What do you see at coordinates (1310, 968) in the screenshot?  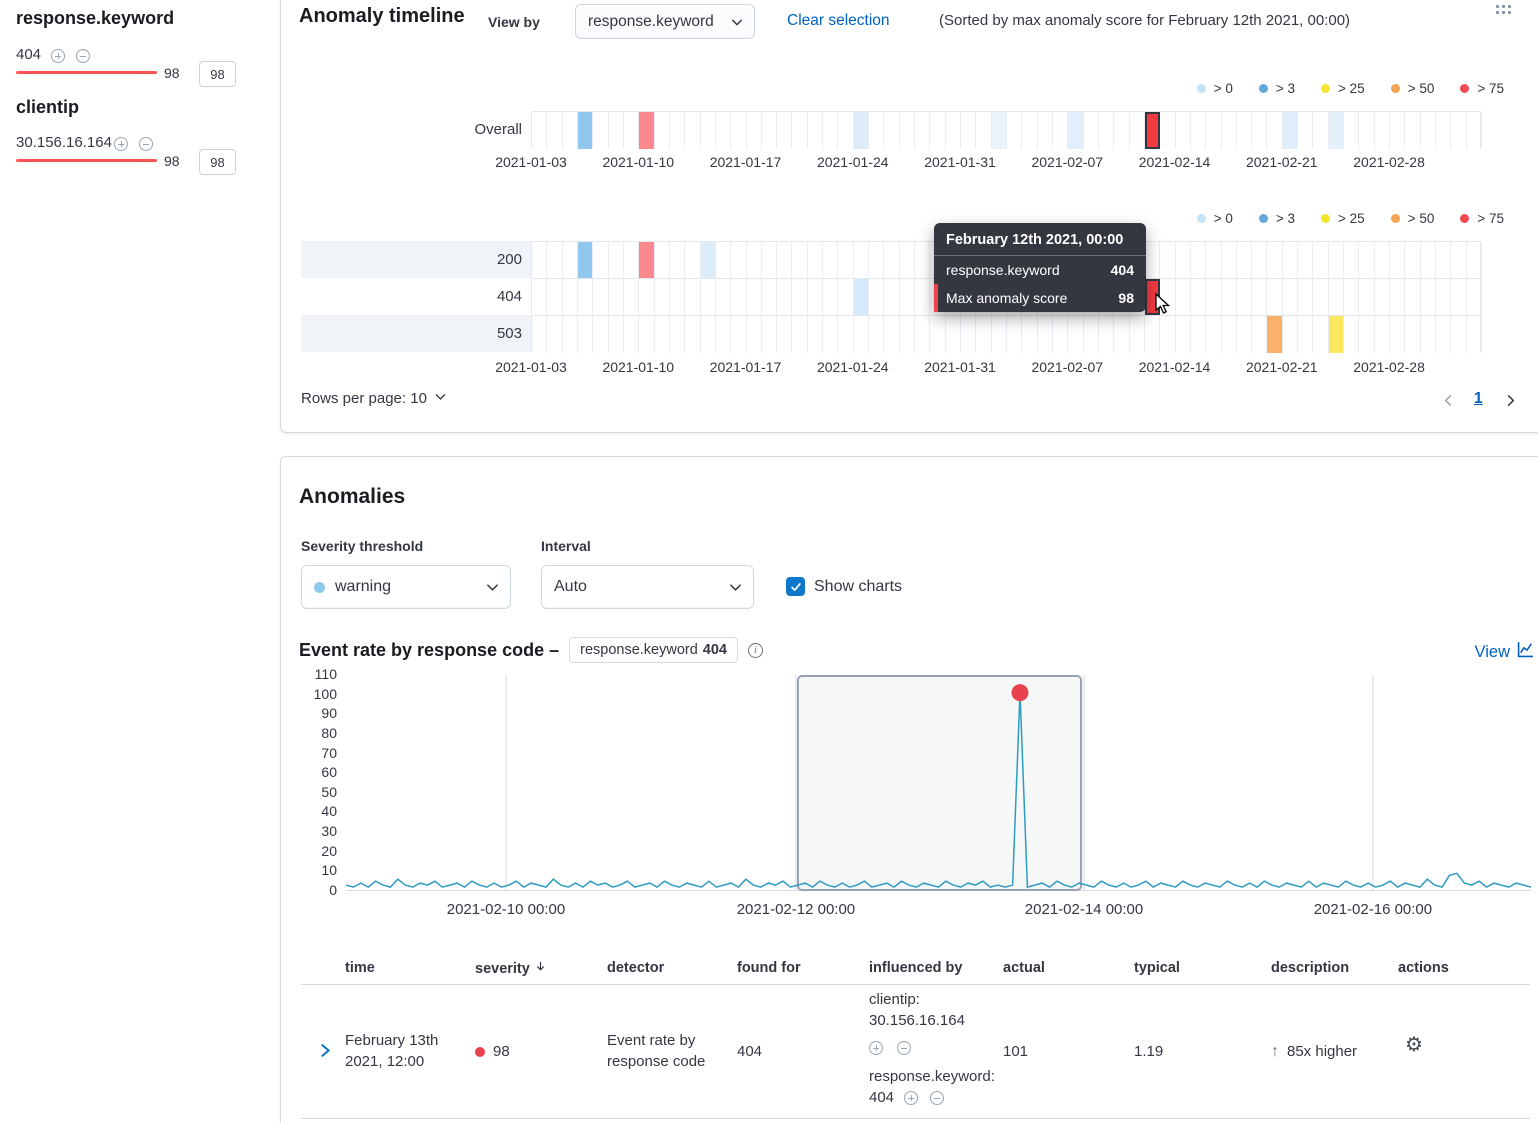 I see `column-header-description: description` at bounding box center [1310, 968].